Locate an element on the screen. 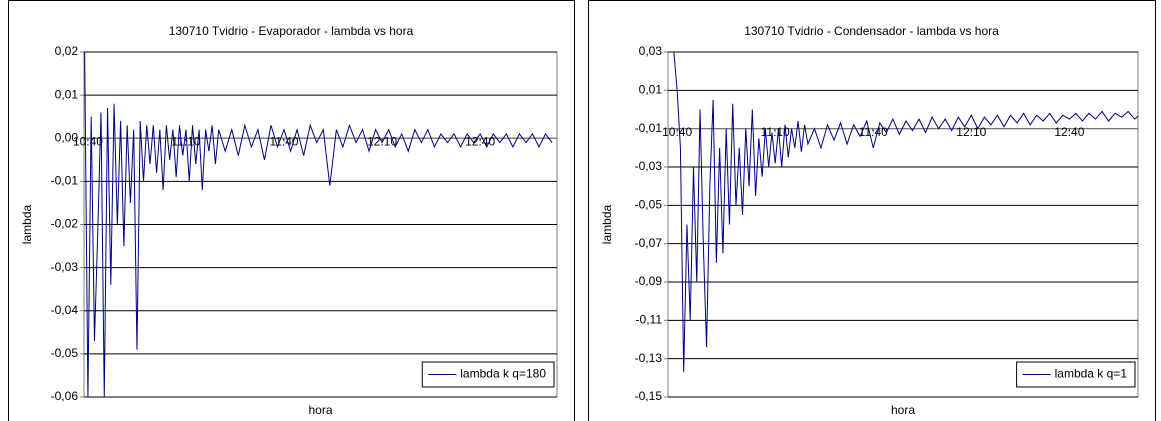 The image size is (1161, 421). y-tick-label: 0,03 is located at coordinates (651, 51).